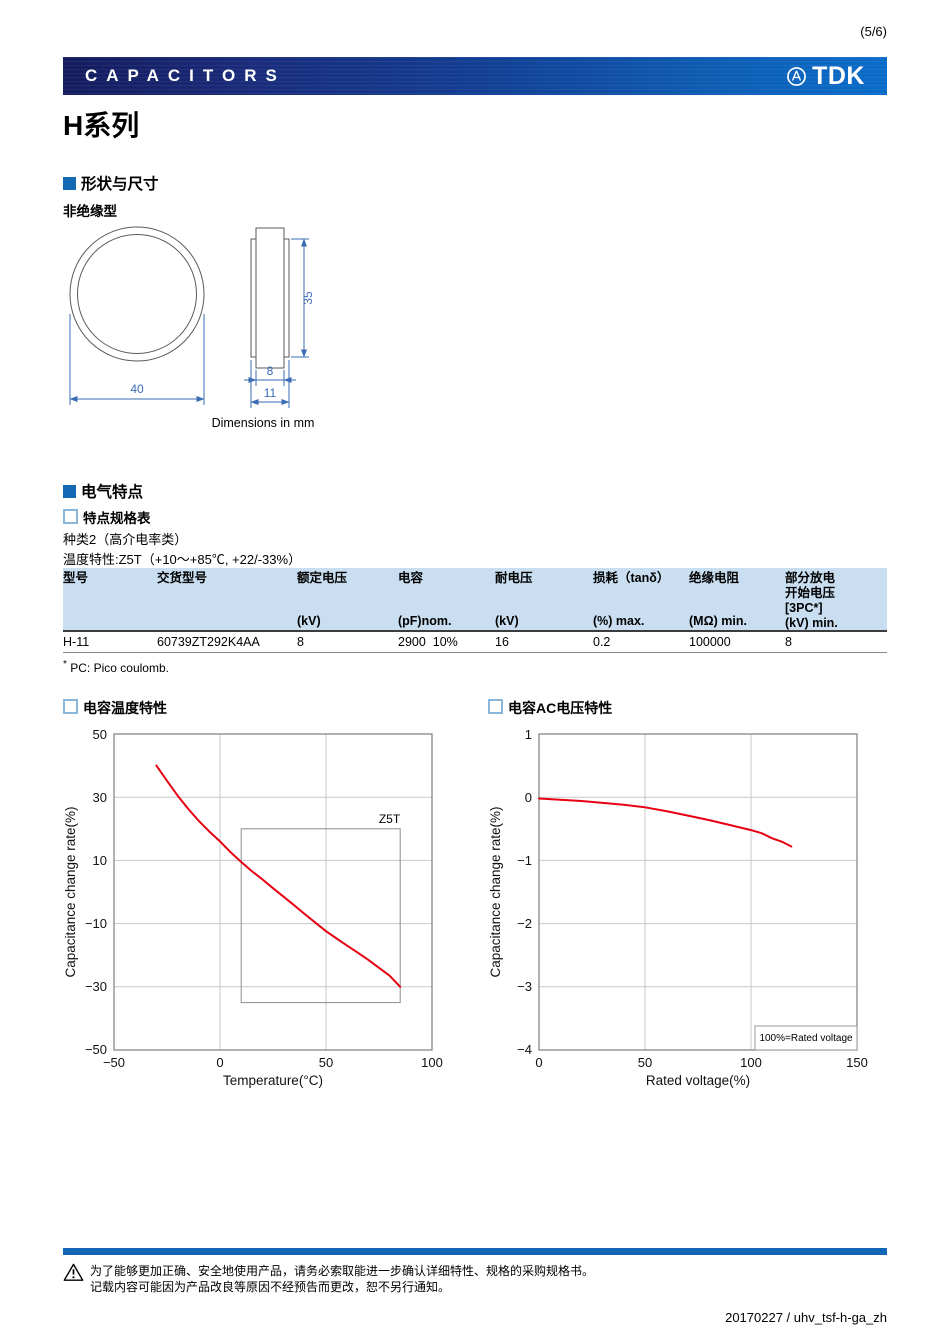 The height and width of the screenshot is (1344, 950). Describe the element at coordinates (96, 986) in the screenshot. I see `ytick: −30` at that location.